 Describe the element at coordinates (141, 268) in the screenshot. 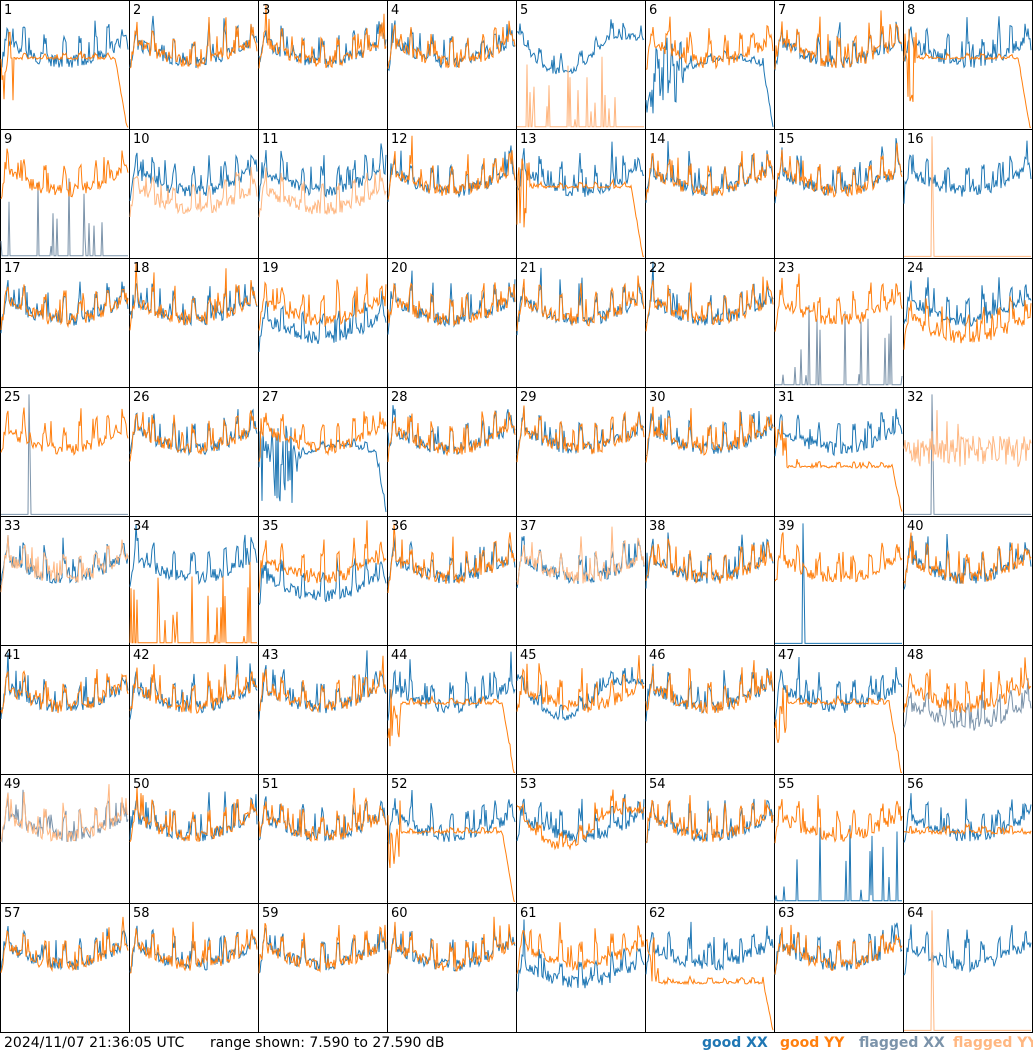

I see `panel-label: 18` at that location.